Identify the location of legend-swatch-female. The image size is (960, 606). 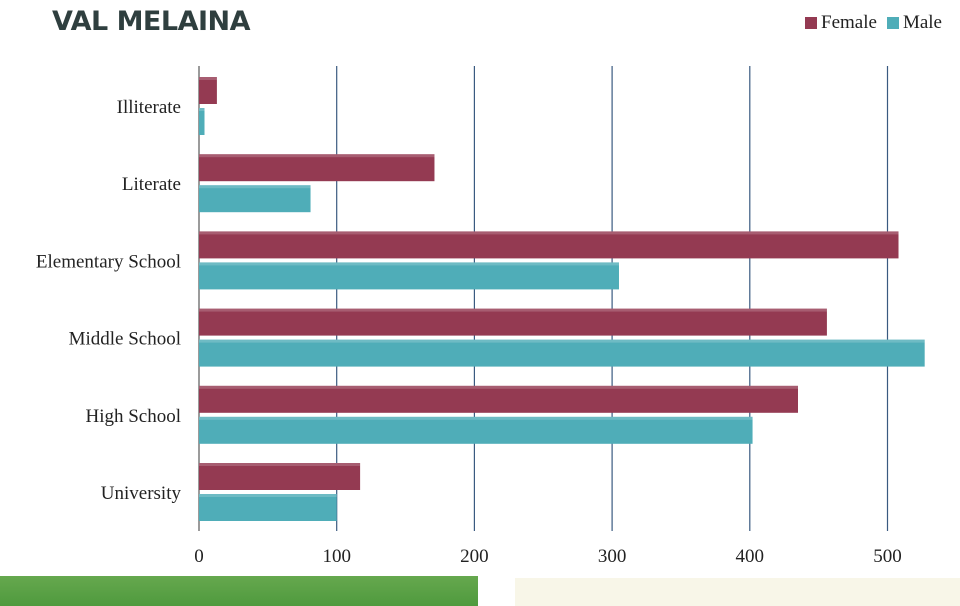
(811, 23).